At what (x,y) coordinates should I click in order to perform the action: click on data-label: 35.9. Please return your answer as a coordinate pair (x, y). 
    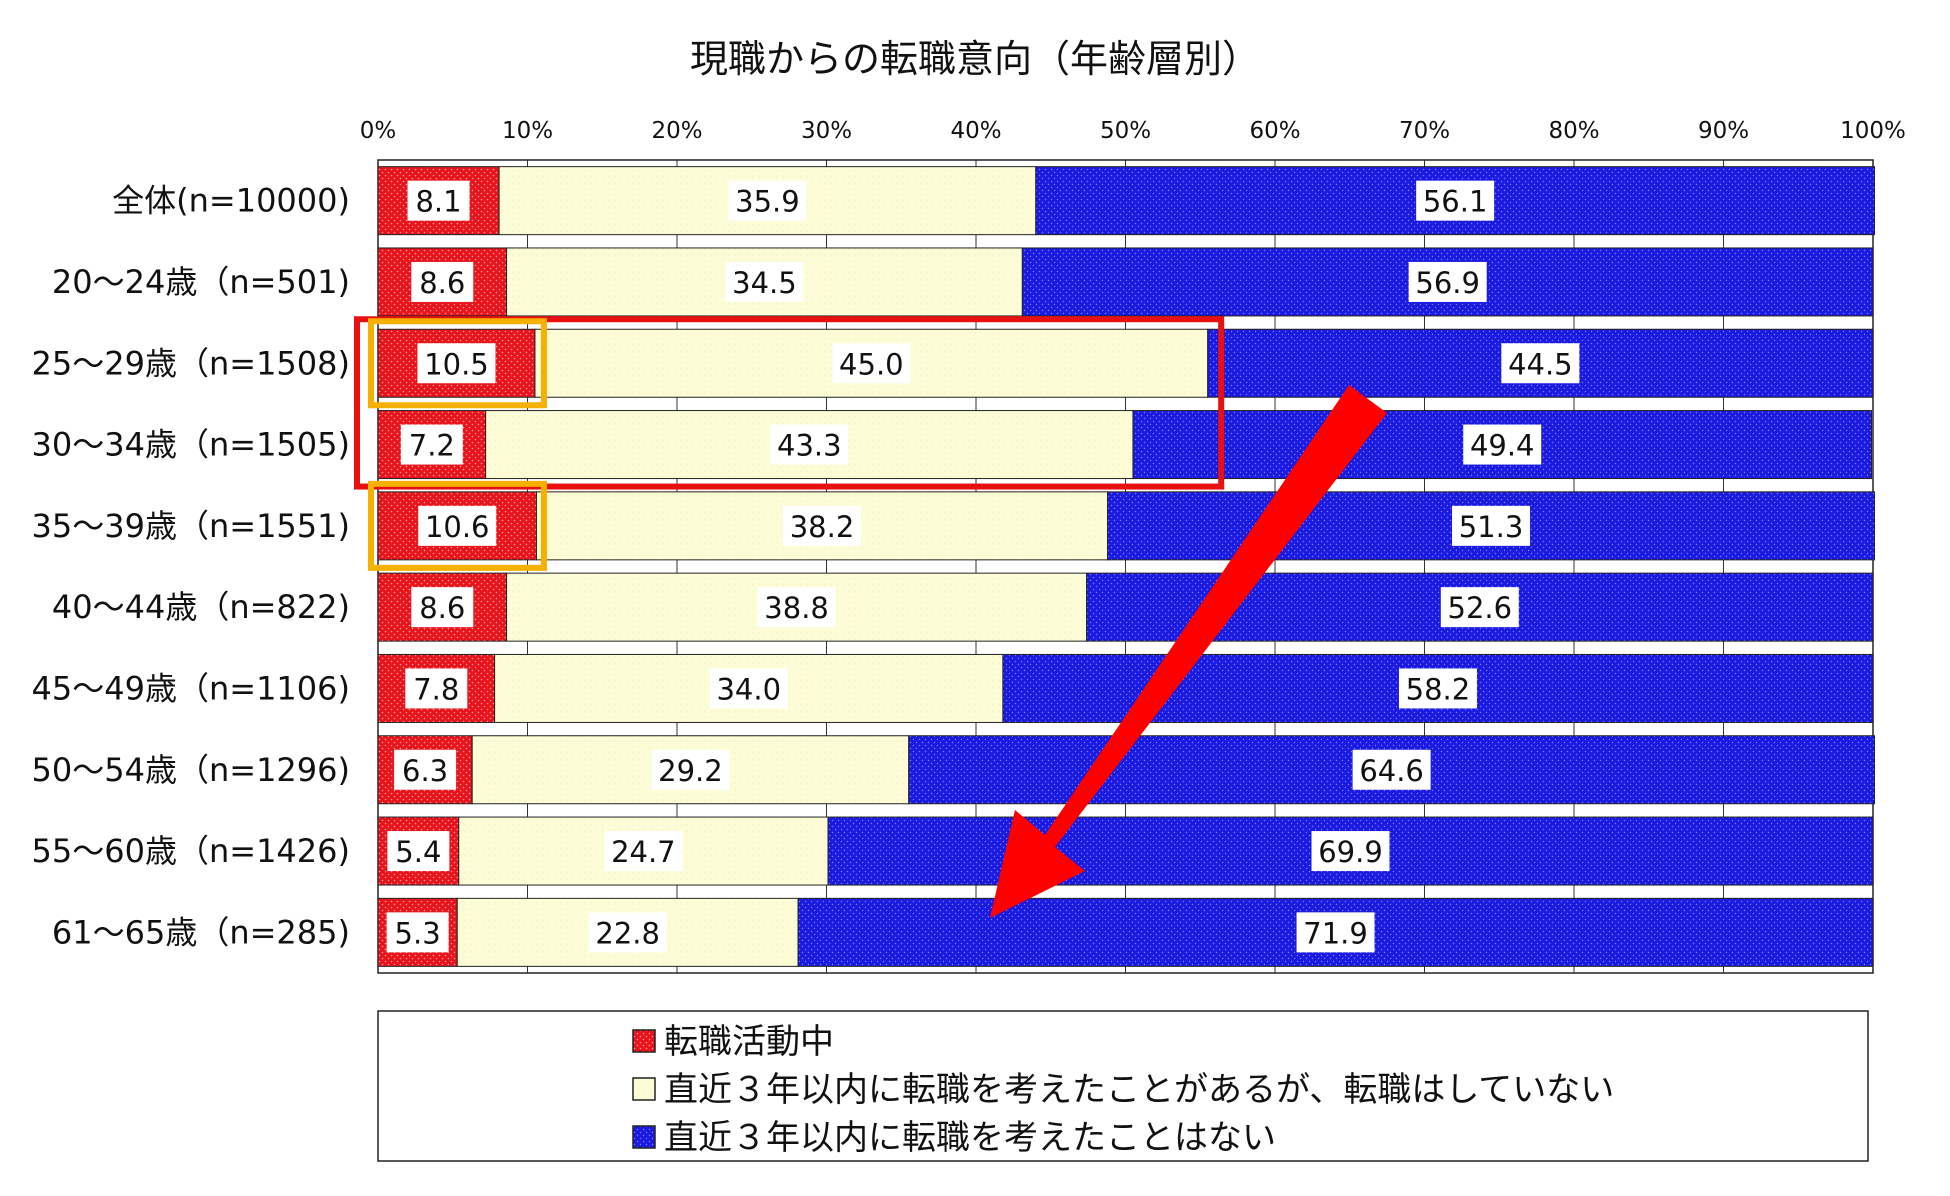
    Looking at the image, I should click on (767, 202).